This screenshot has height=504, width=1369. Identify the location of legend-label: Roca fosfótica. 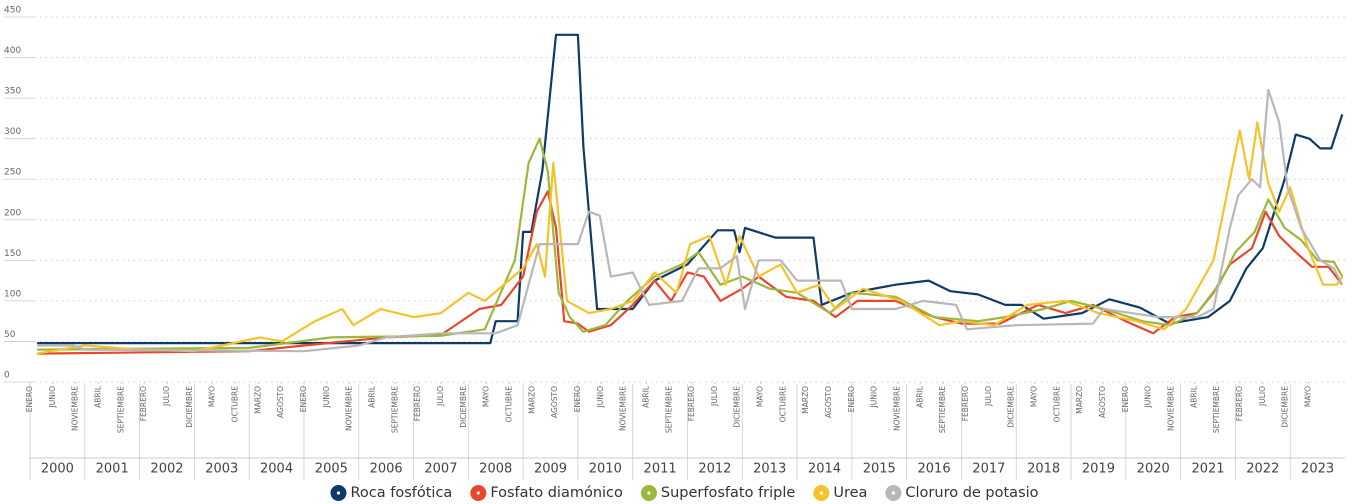
(401, 493).